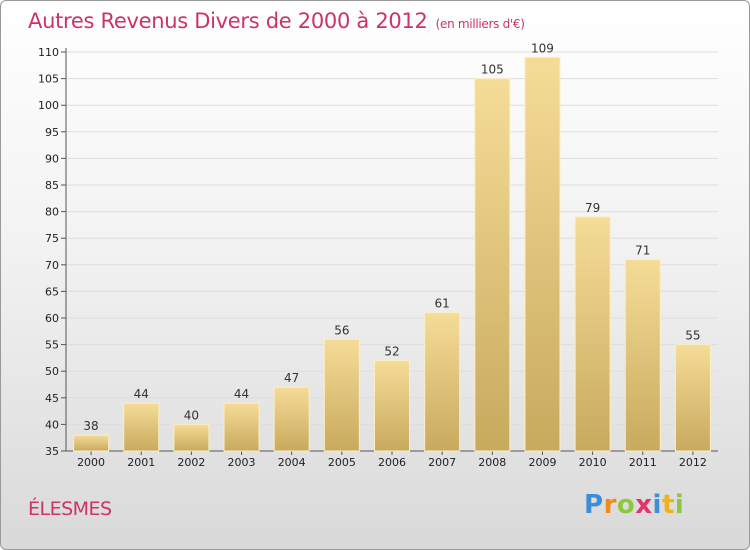 This screenshot has height=550, width=750. What do you see at coordinates (592, 208) in the screenshot?
I see `data-label: 79` at bounding box center [592, 208].